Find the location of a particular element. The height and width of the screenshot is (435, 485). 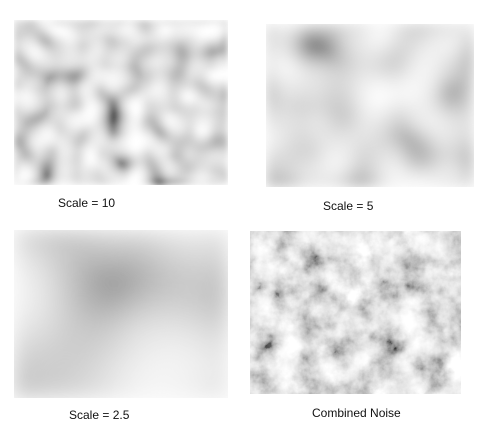

caption-scale-2-5: Scale = 2.5 is located at coordinates (99, 415).